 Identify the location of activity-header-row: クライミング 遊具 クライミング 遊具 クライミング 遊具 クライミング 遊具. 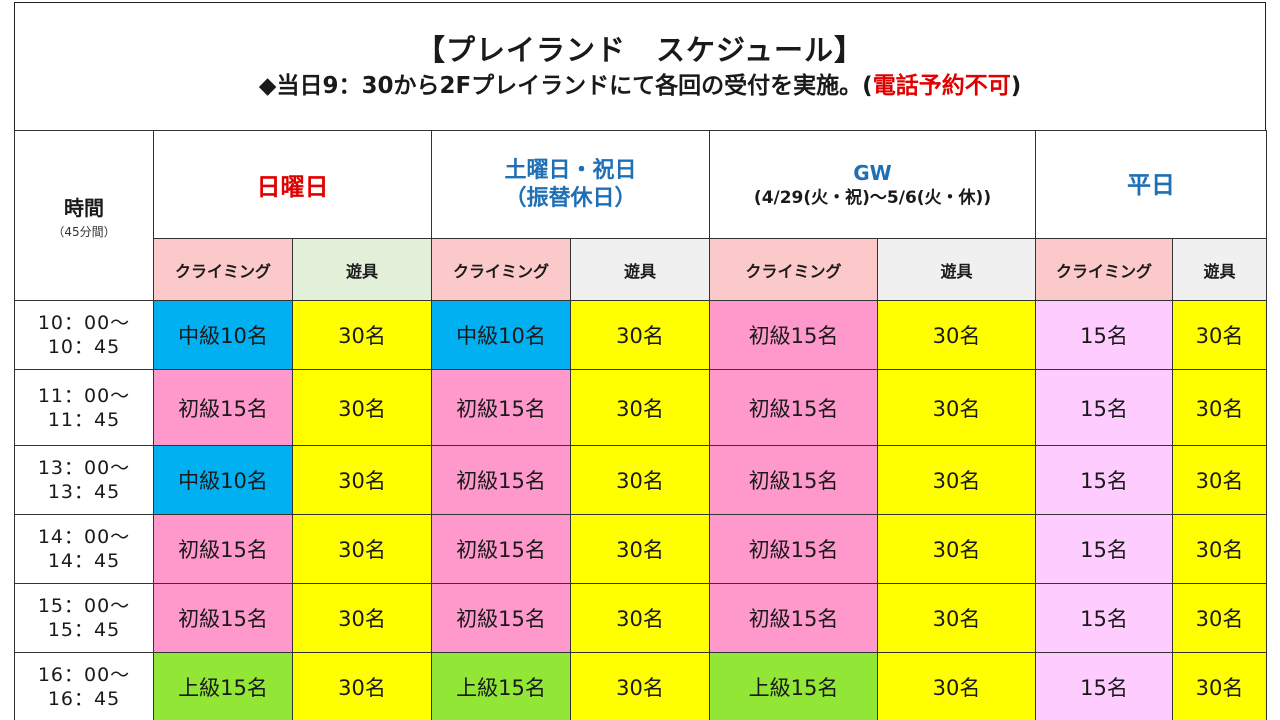
(641, 269).